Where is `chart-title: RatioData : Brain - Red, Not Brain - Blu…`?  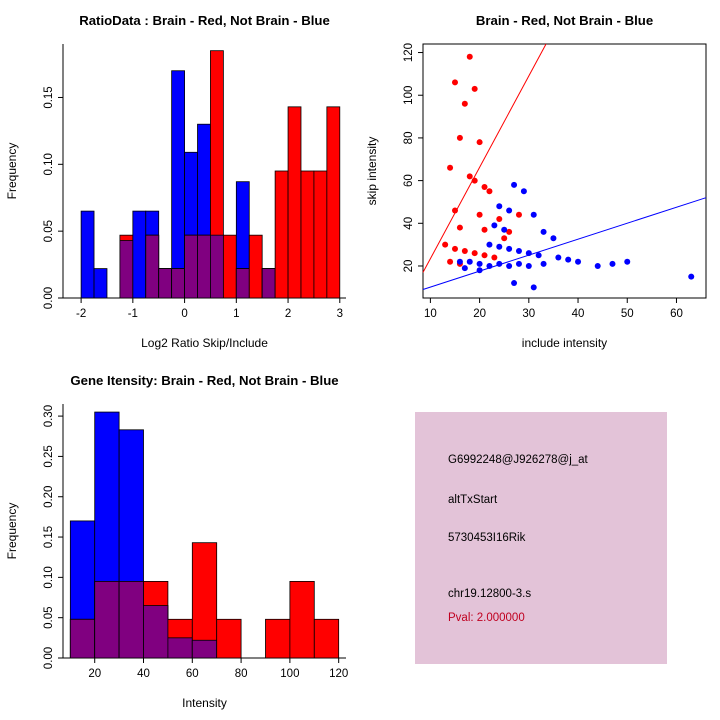
chart-title: RatioData : Brain - Red, Not Brain - Blu… is located at coordinates (204, 20).